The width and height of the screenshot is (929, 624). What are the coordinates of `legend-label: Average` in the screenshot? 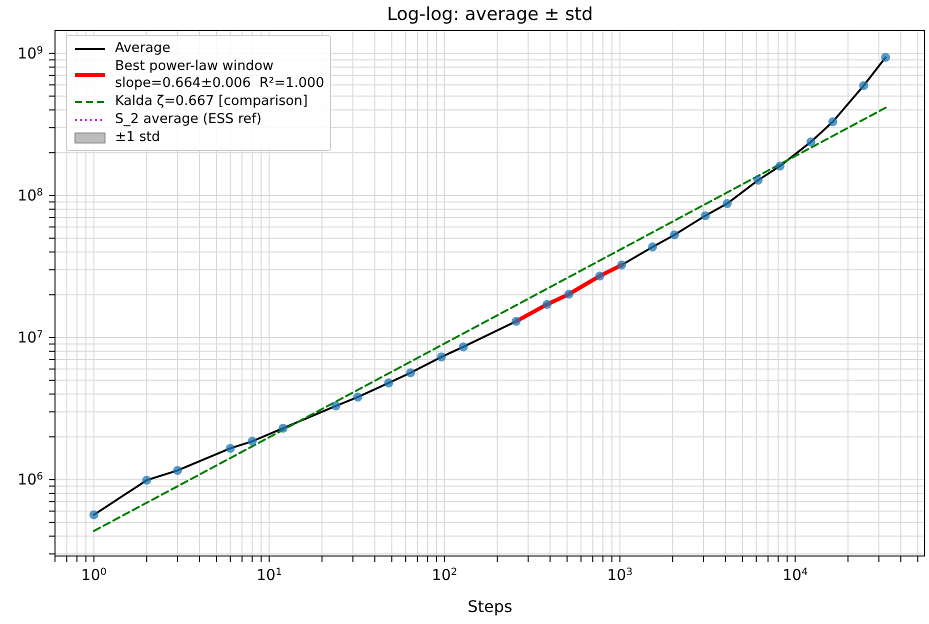 It's located at (142, 48).